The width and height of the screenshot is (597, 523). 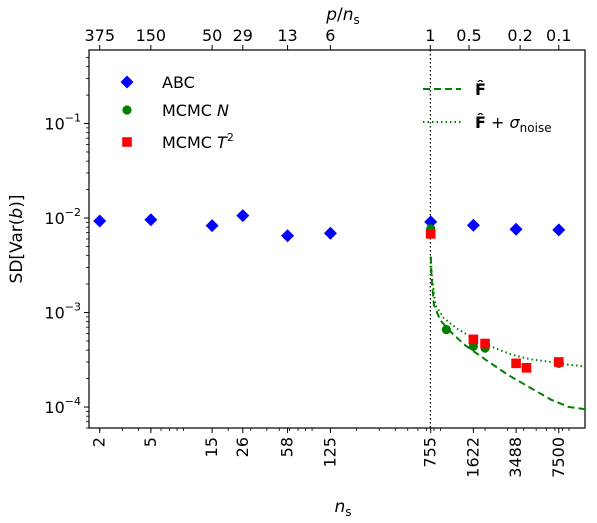 What do you see at coordinates (242, 447) in the screenshot?
I see `x-tick-label: 26` at bounding box center [242, 447].